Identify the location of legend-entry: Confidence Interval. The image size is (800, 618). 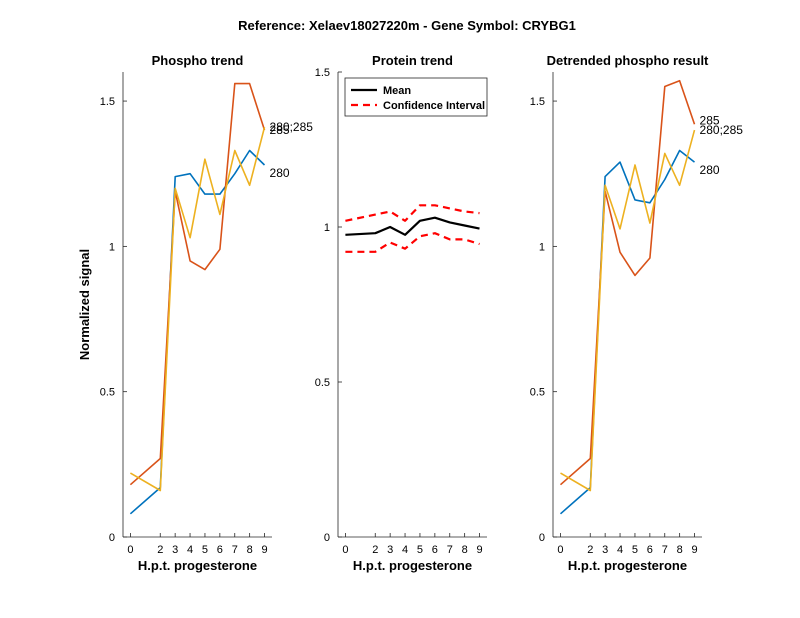
(434, 106).